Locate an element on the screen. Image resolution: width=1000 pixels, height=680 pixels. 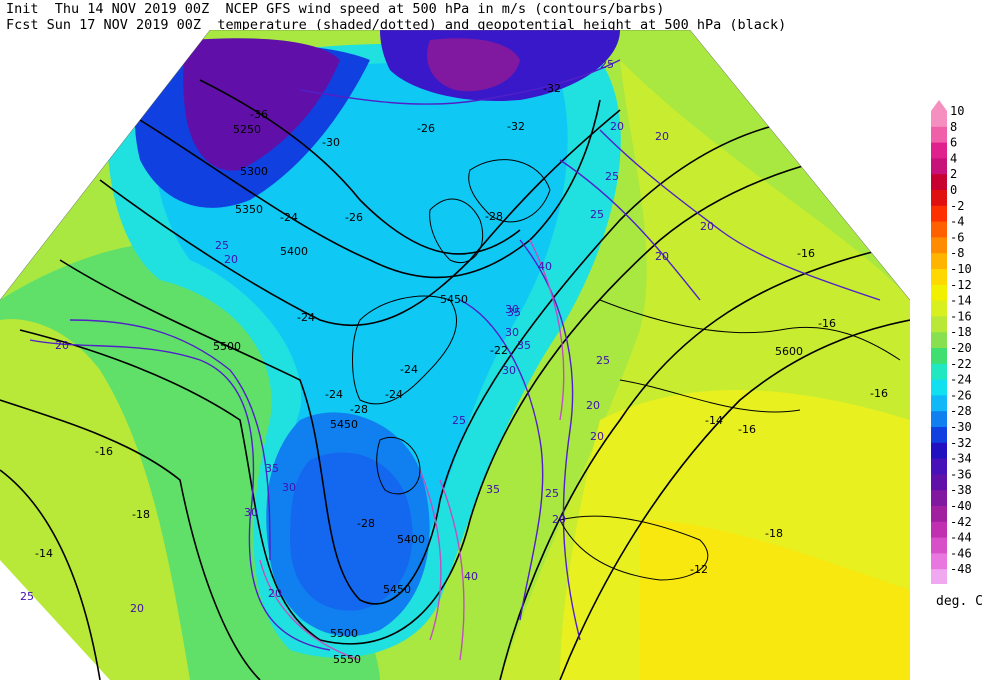
colorbar-label: -46 is located at coordinates (961, 553).